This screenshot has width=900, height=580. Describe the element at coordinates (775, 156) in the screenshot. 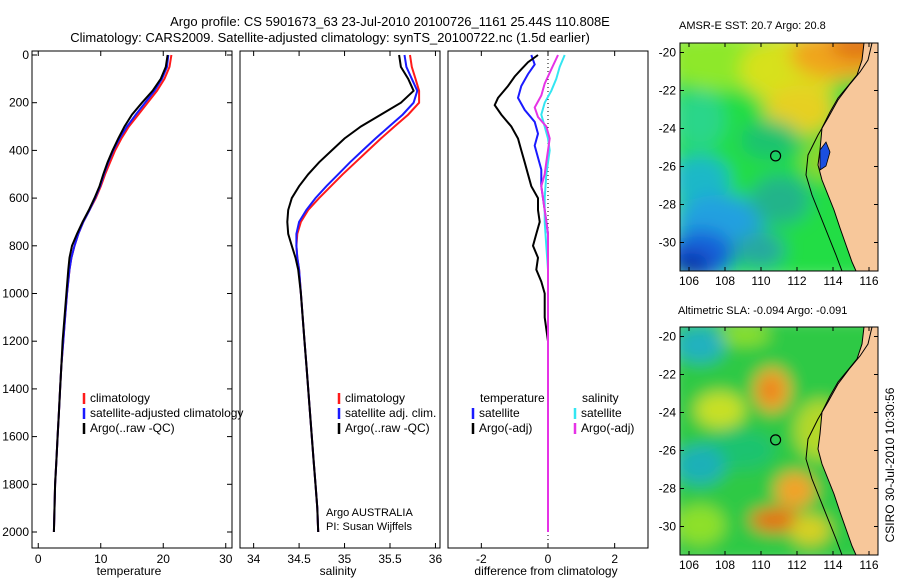

I see `sst-argo-marker` at that location.